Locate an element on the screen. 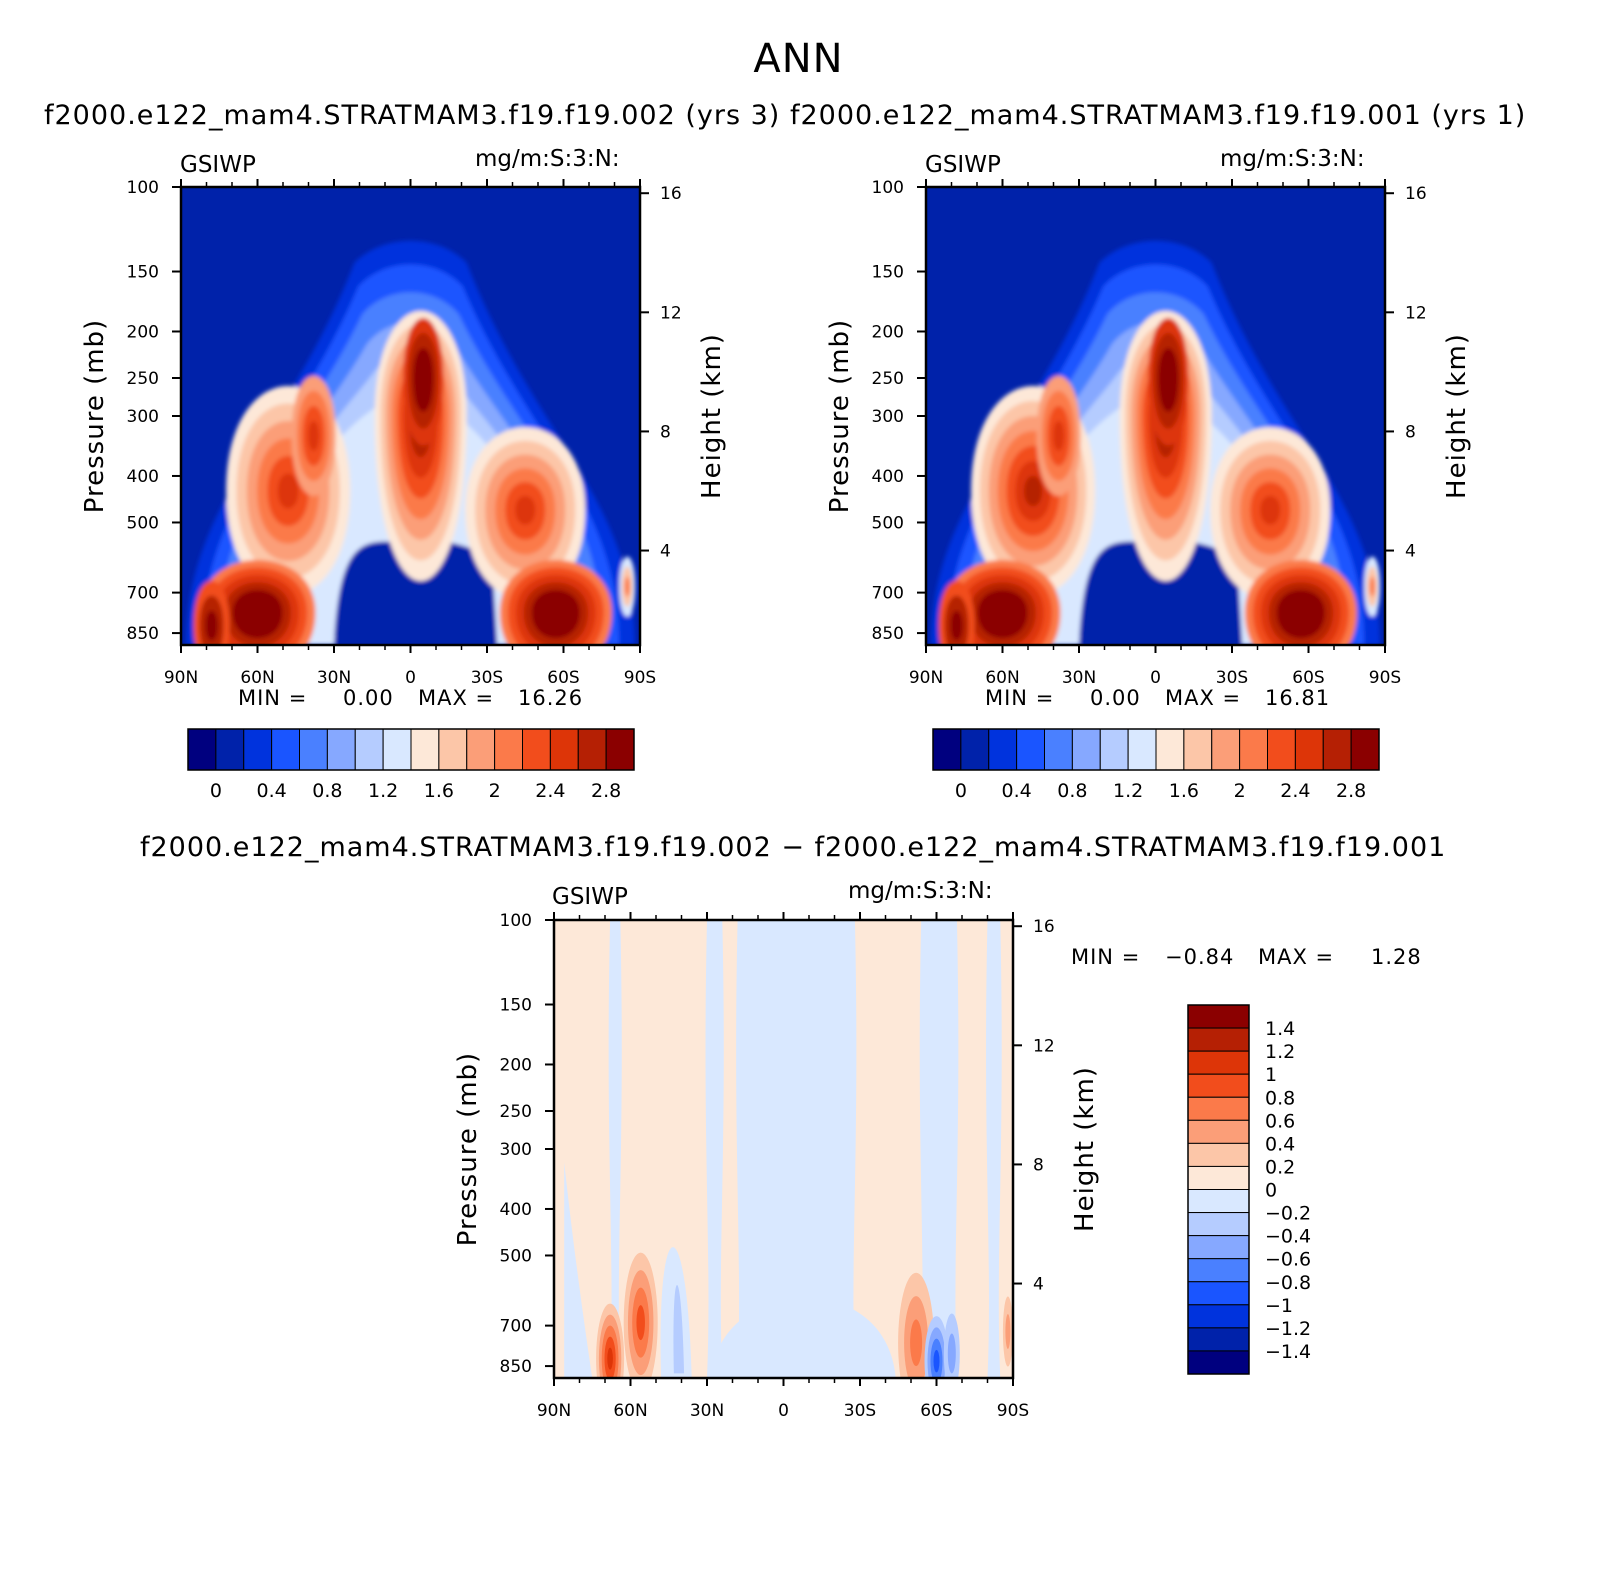  panel-3-units-label: mg/m:S:3:N: is located at coordinates (920, 891).